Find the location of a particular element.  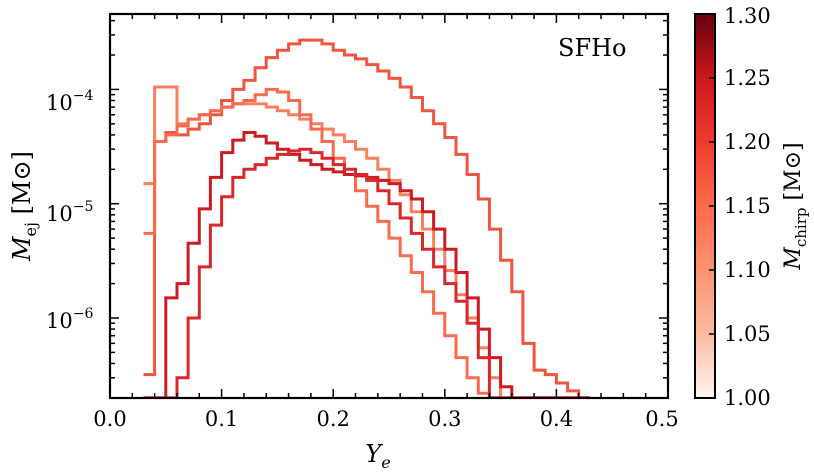

colorbar-tick-label: 1.00 is located at coordinates (747, 398).